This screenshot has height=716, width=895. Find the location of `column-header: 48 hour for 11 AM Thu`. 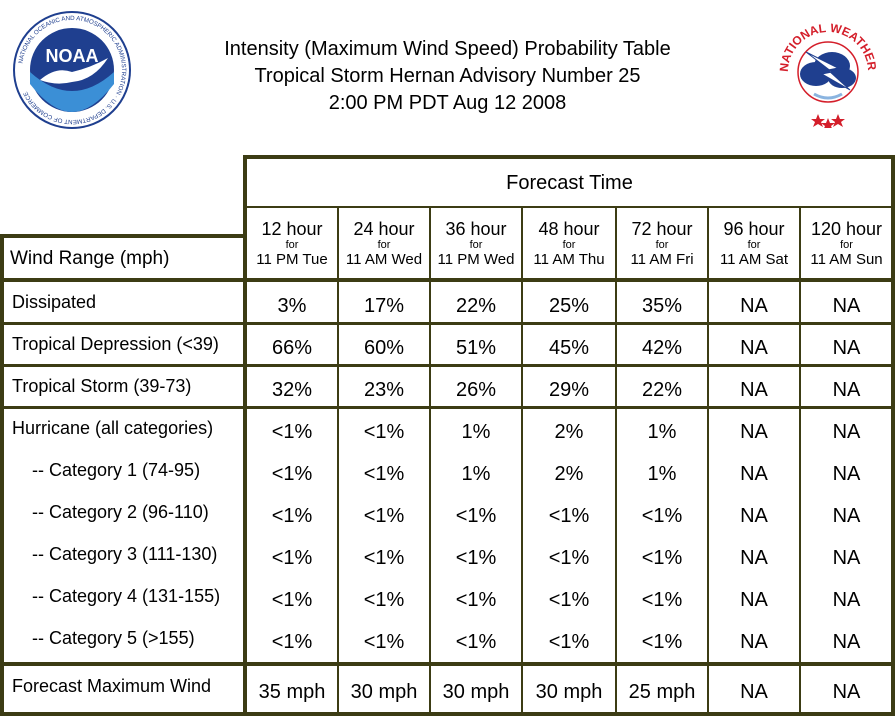

column-header: 48 hour for 11 AM Thu is located at coordinates (569, 243).